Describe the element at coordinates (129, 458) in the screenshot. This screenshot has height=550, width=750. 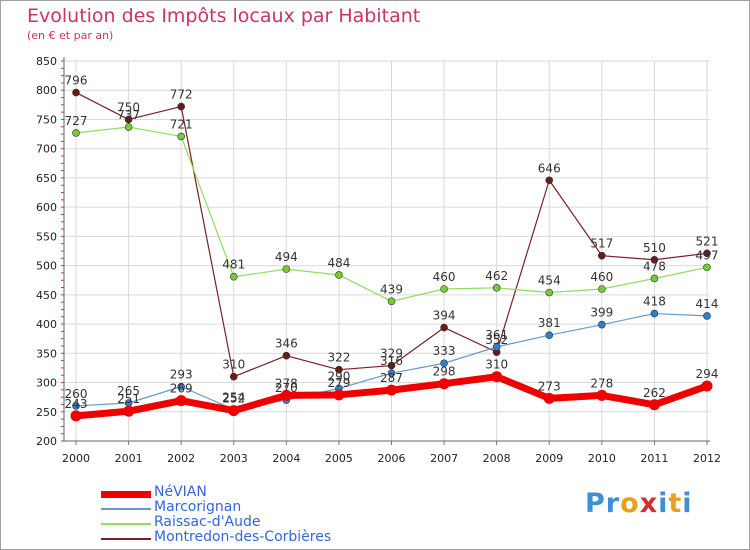
I see `x-tick-label-2001: 2001` at that location.